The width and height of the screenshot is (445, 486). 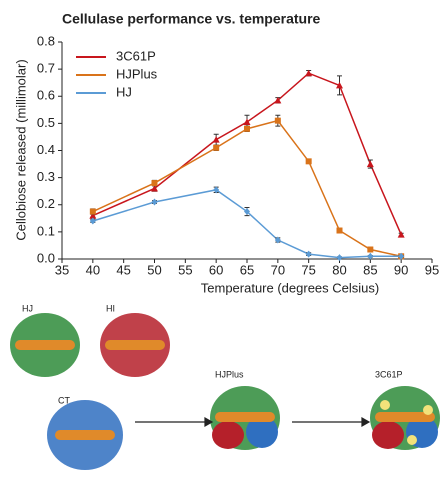 What do you see at coordinates (45, 345) in the screenshot?
I see `structure-hj` at bounding box center [45, 345].